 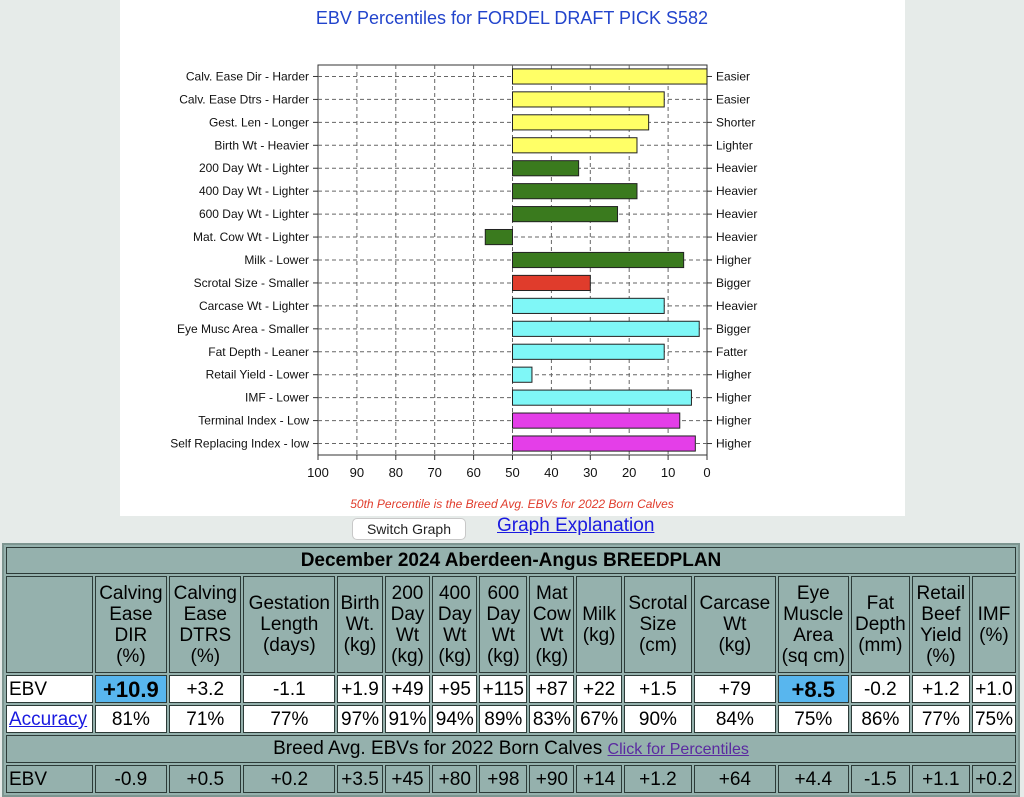 What do you see at coordinates (257, 375) in the screenshot?
I see `category-label-left: Retail Yield - Lower` at bounding box center [257, 375].